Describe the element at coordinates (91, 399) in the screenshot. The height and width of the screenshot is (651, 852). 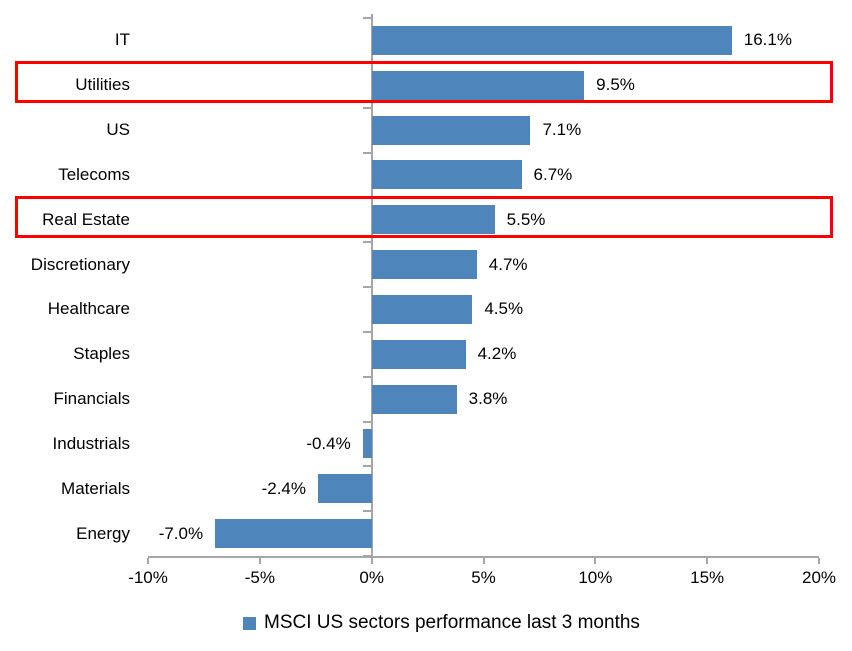
I see `category-label-financials: Financials` at that location.